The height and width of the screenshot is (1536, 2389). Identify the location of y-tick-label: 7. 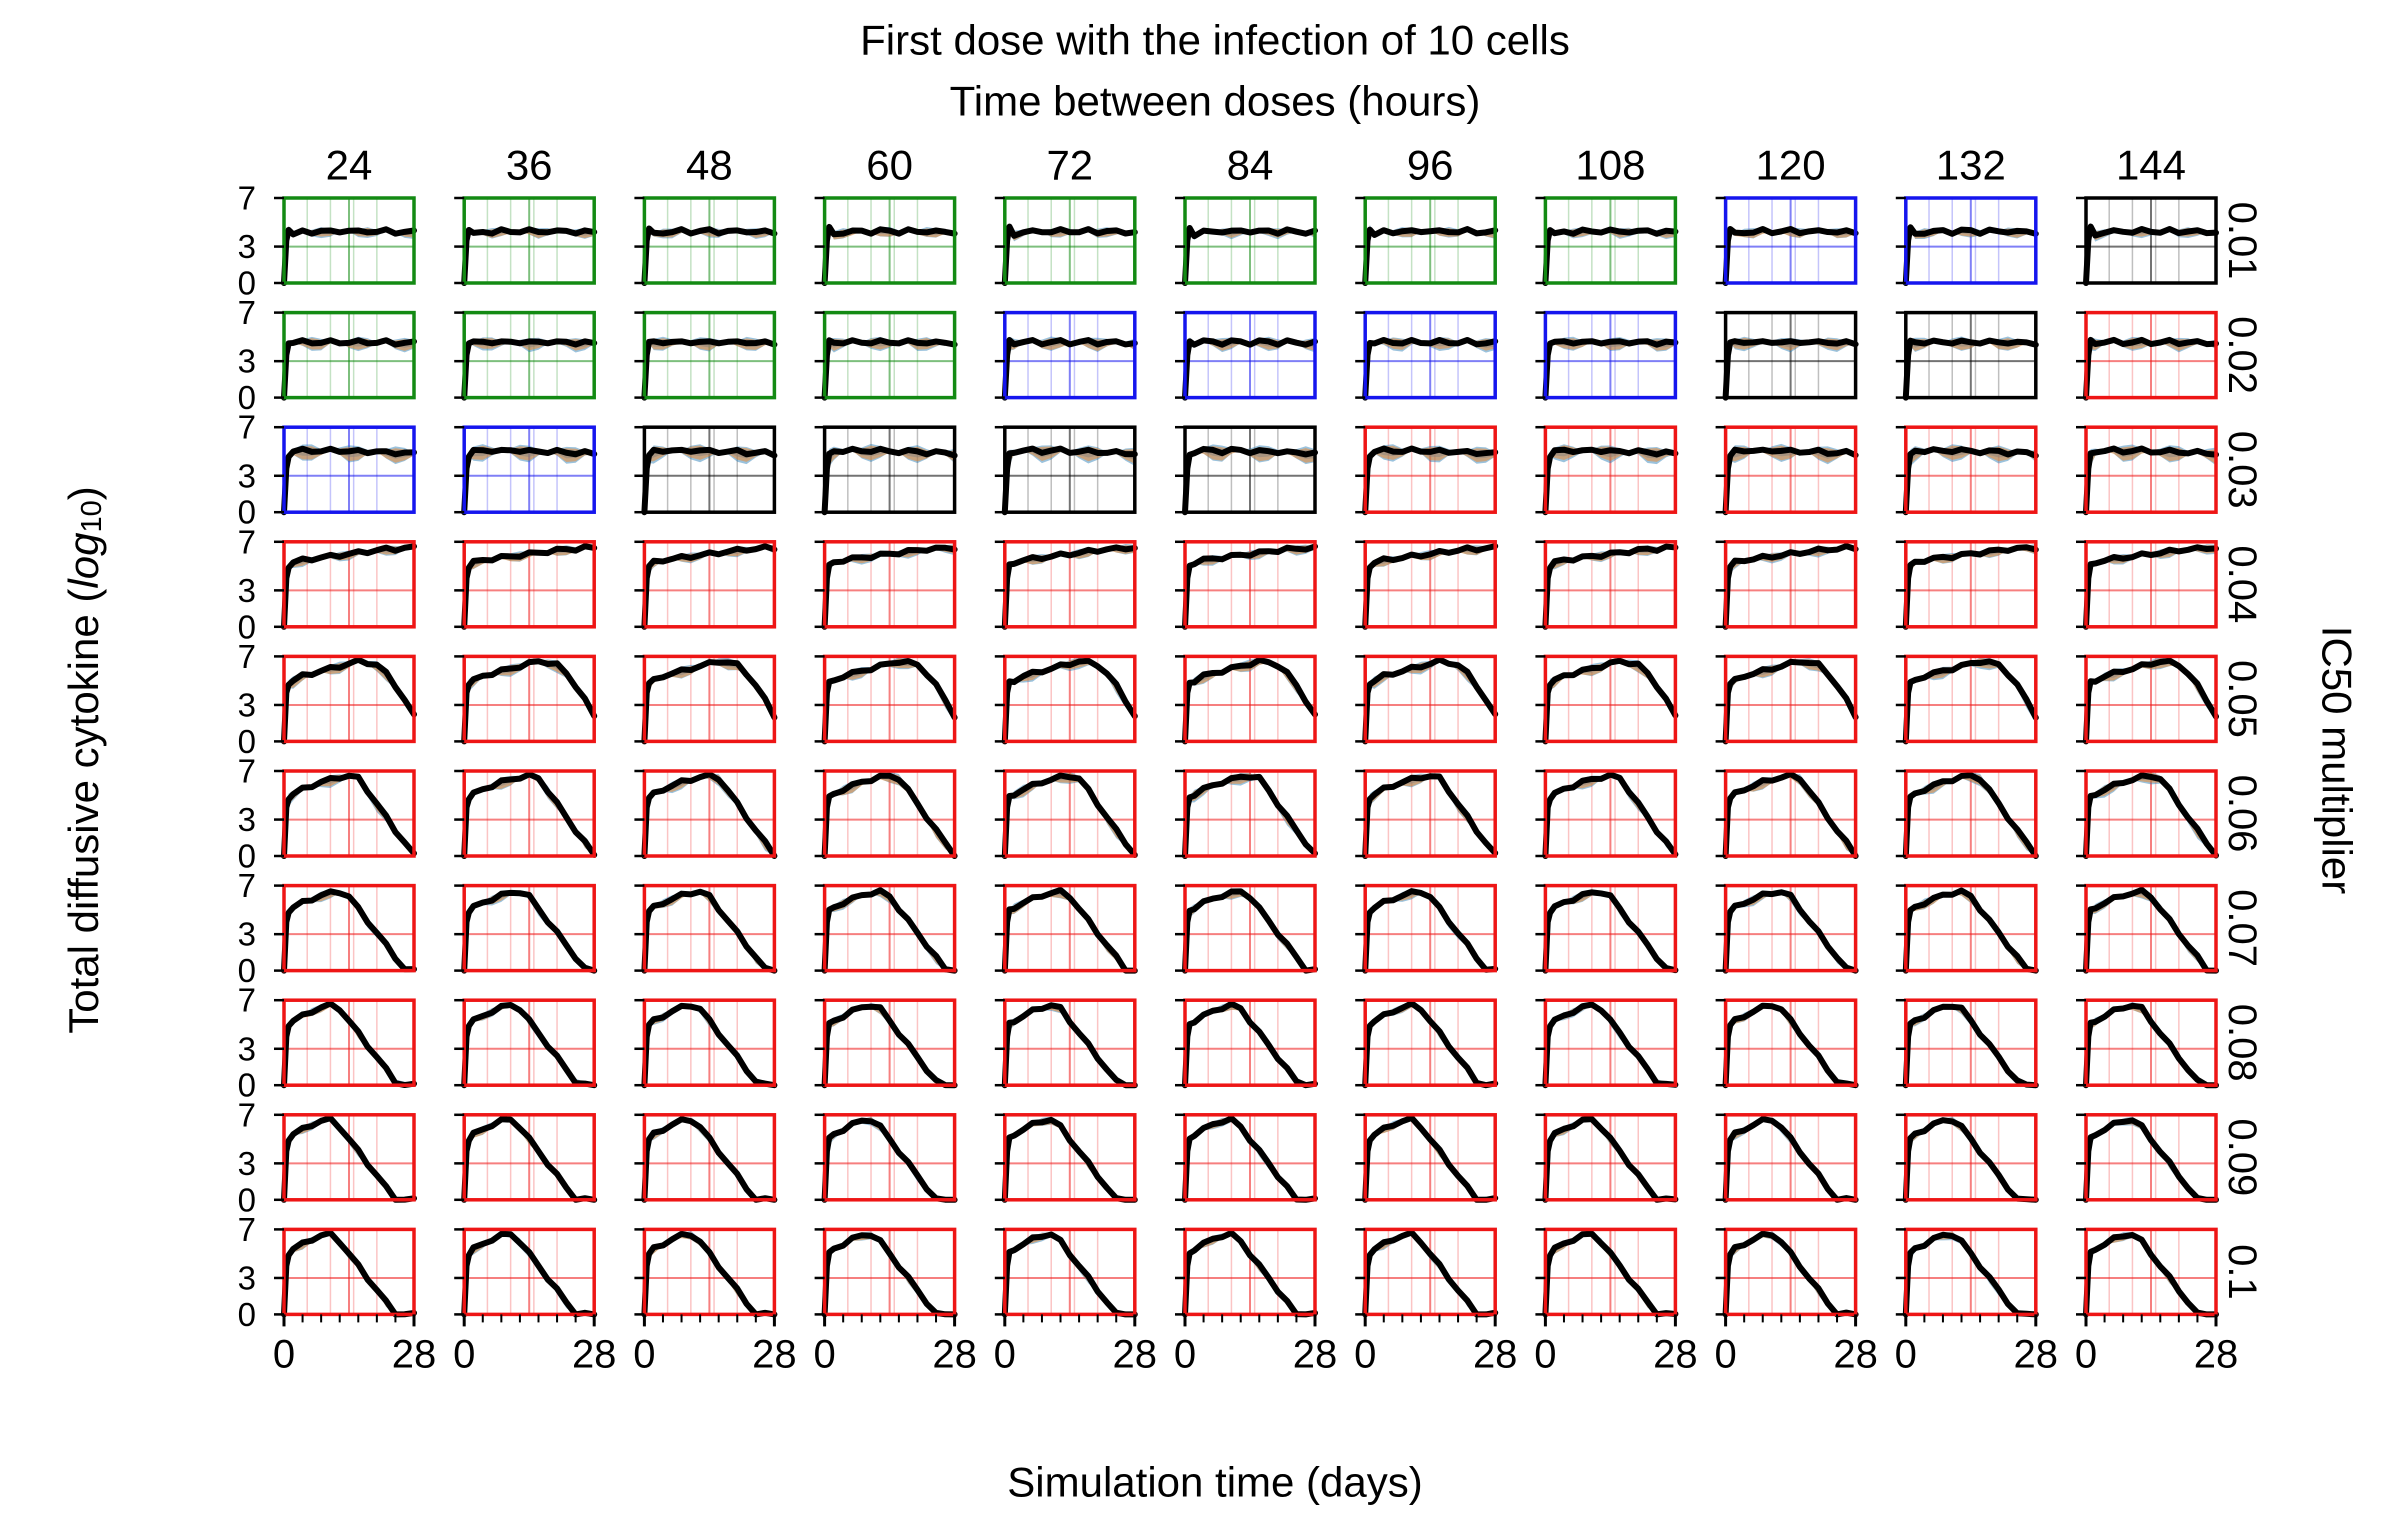
(247, 541).